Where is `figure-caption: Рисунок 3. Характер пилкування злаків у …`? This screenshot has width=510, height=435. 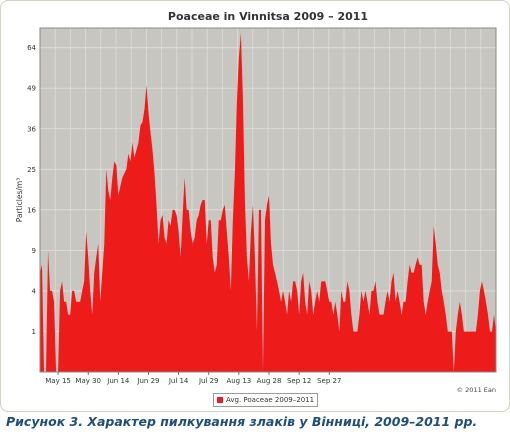 figure-caption: Рисунок 3. Характер пилкування злаків у … is located at coordinates (242, 421).